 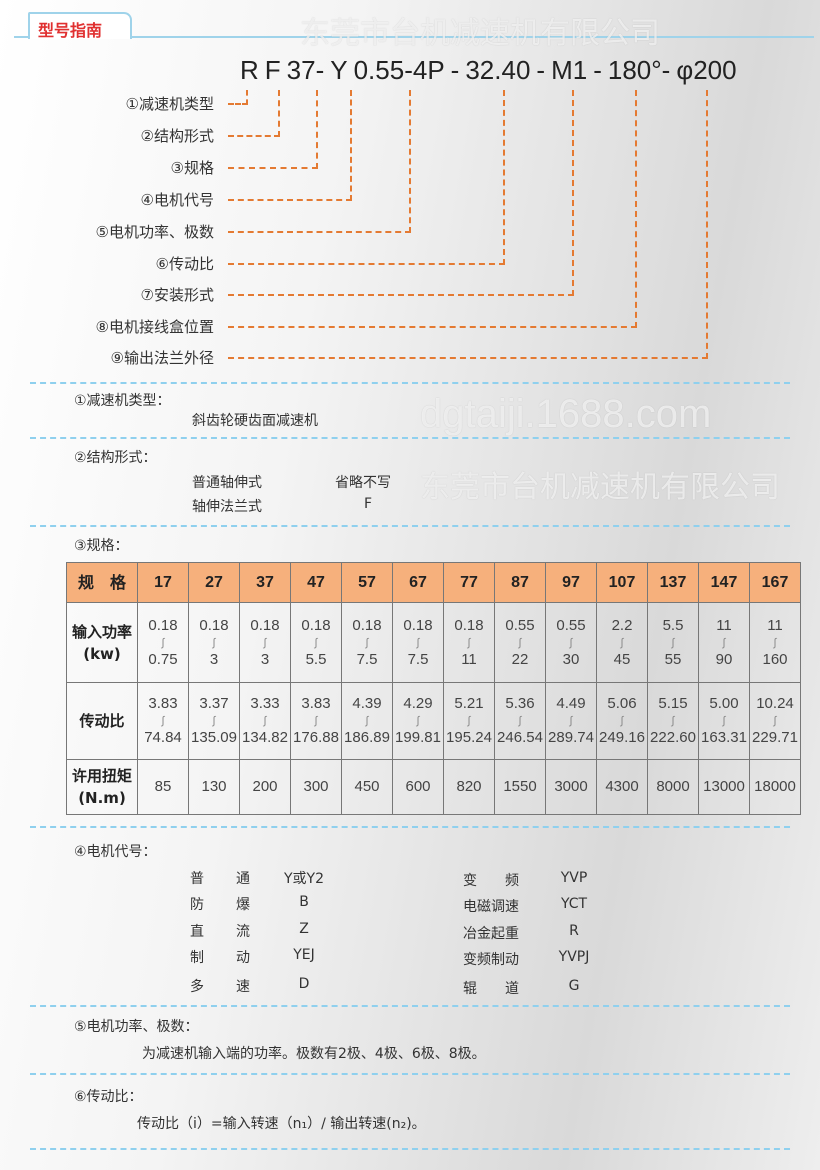 What do you see at coordinates (265, 787) in the screenshot?
I see `table-cell: 200` at bounding box center [265, 787].